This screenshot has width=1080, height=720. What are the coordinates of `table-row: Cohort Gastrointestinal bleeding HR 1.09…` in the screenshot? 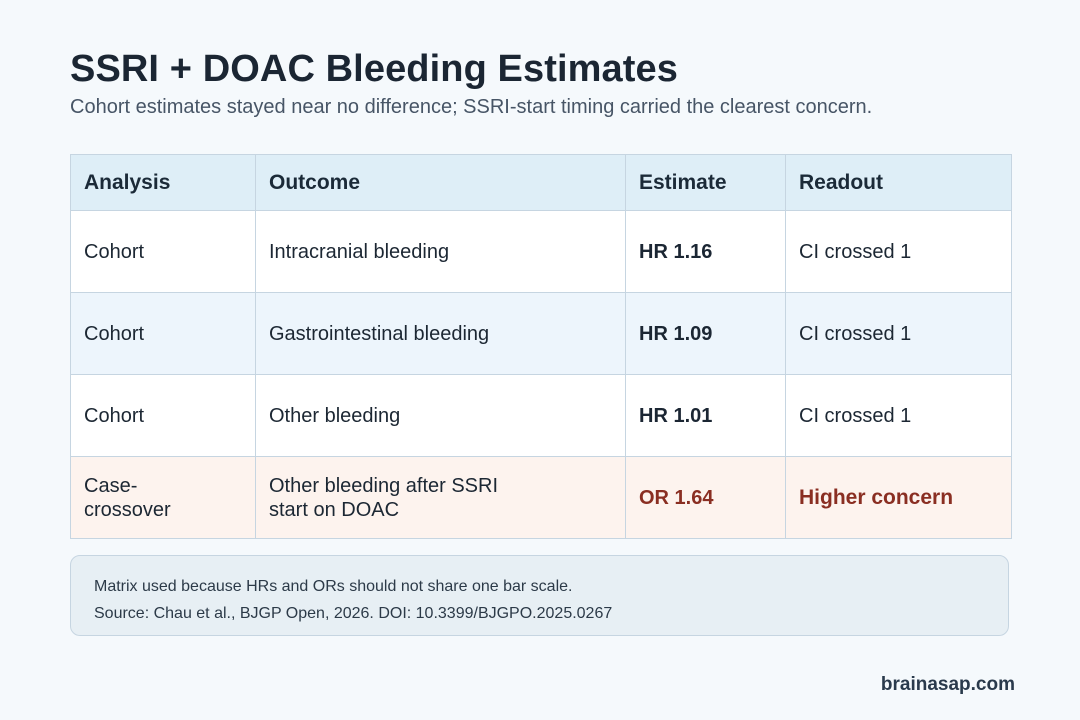 It's located at (541, 333).